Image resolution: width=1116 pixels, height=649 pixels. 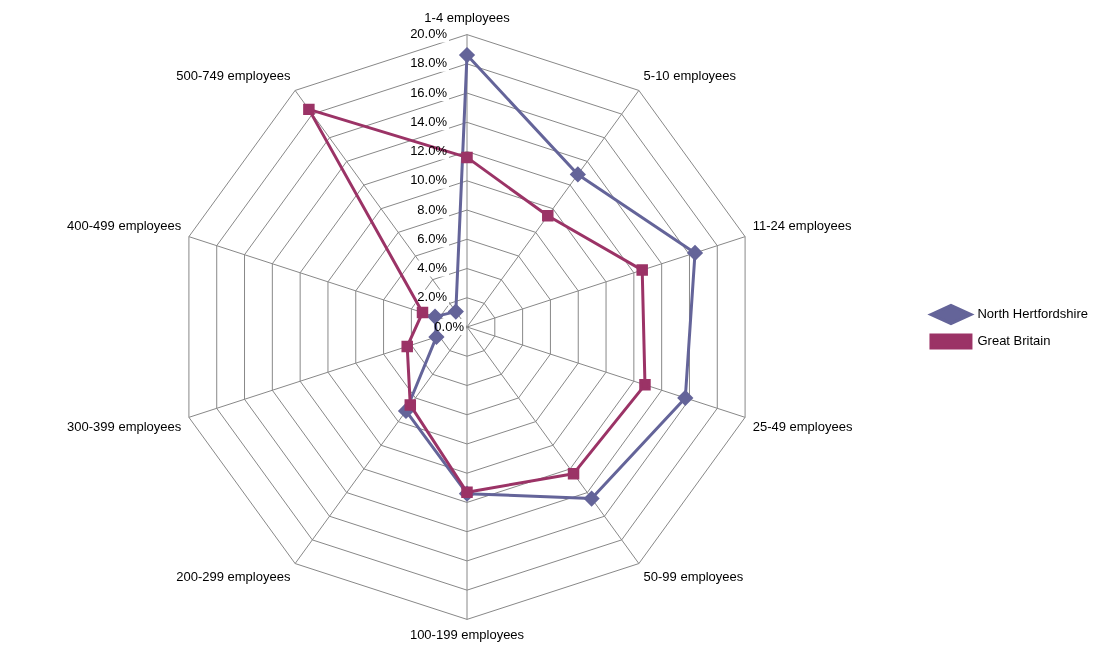 I want to click on spoke-label: 200-299 employees, so click(x=233, y=577).